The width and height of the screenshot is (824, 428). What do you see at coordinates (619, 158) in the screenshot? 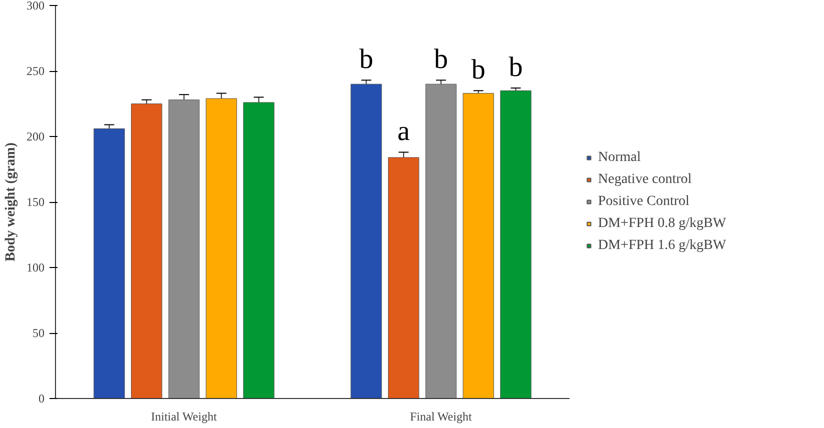
I see `legend-label: Normal` at bounding box center [619, 158].